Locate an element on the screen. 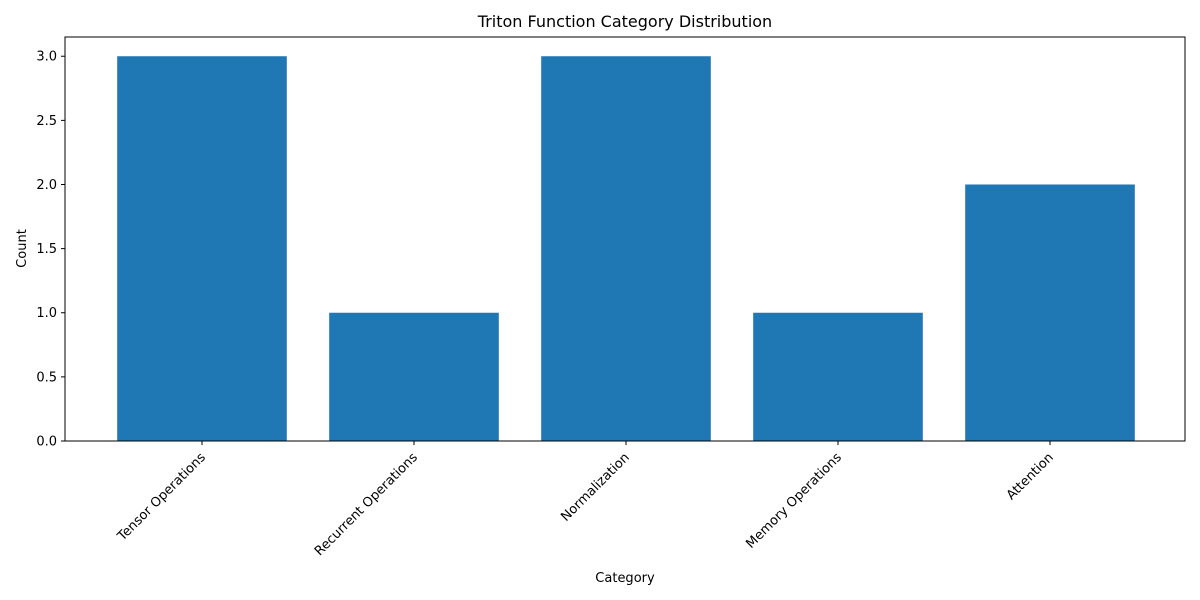  bar-memory-operations is located at coordinates (838, 376).